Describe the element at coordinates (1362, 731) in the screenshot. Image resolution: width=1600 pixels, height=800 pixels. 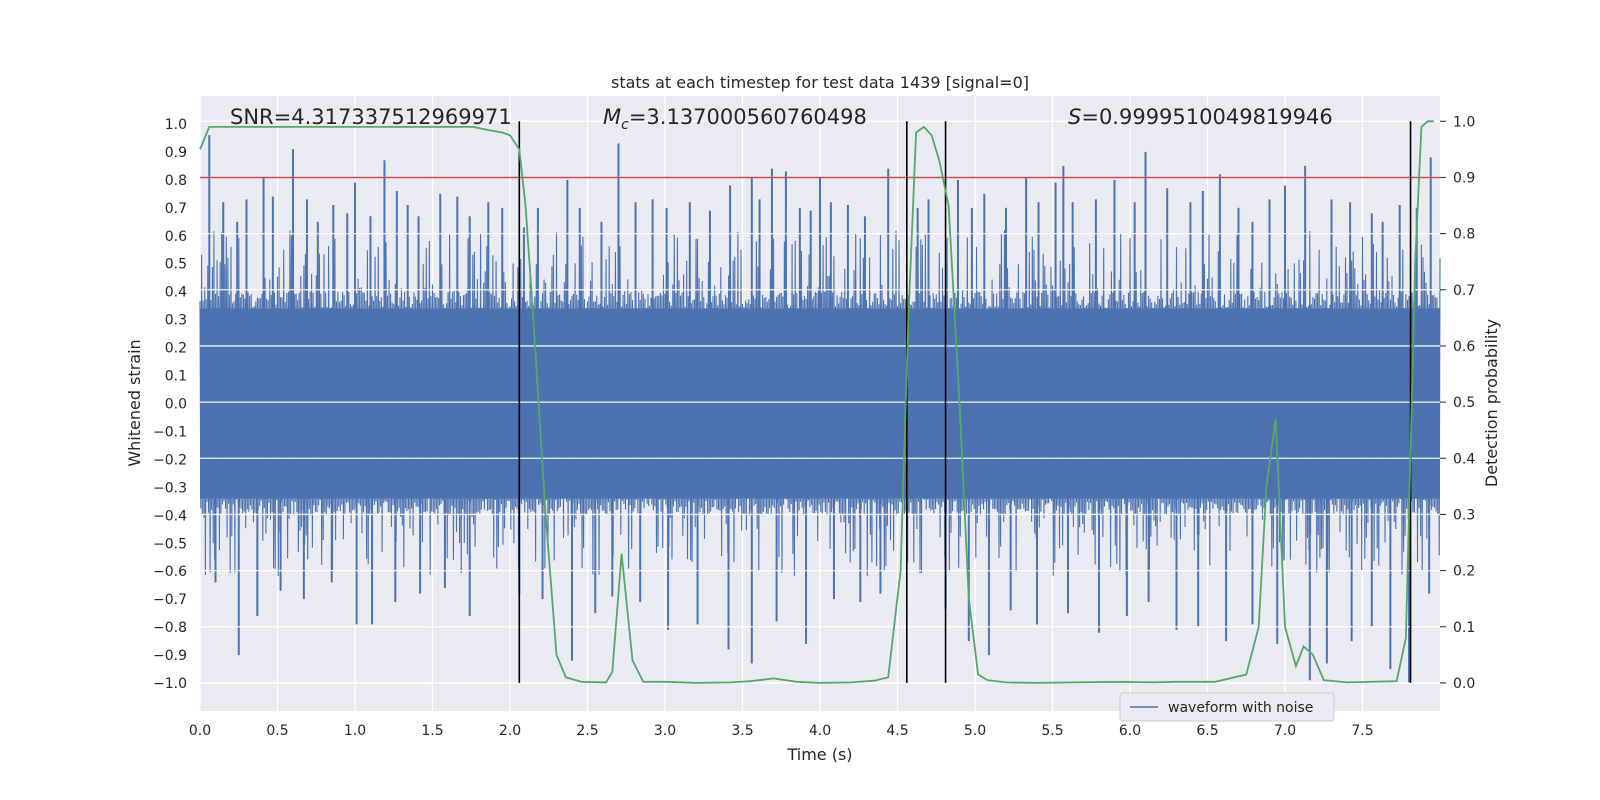
I see `x-tick-label: 7.5` at that location.